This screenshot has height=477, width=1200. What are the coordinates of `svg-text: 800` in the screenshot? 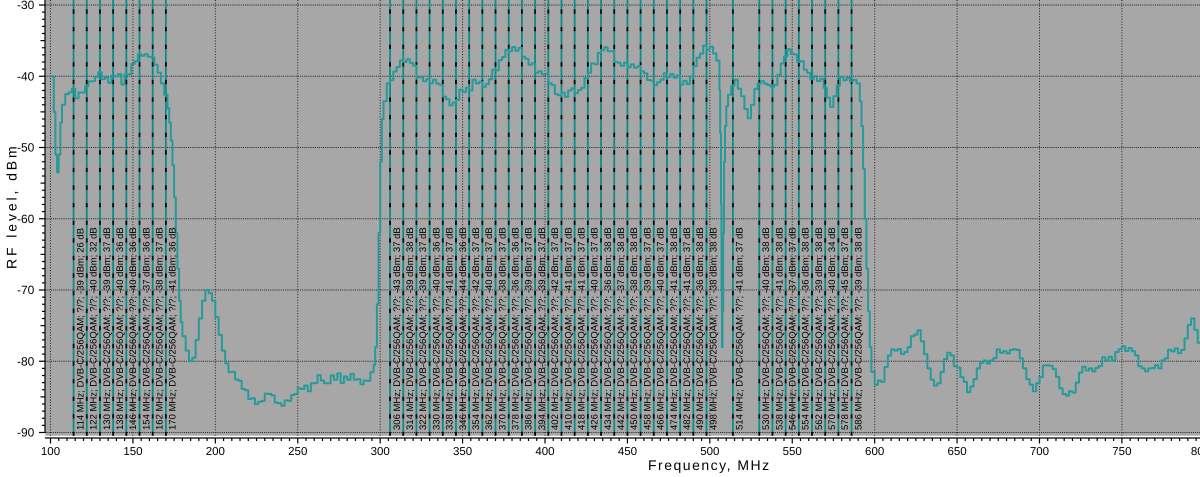 It's located at (1195, 452).